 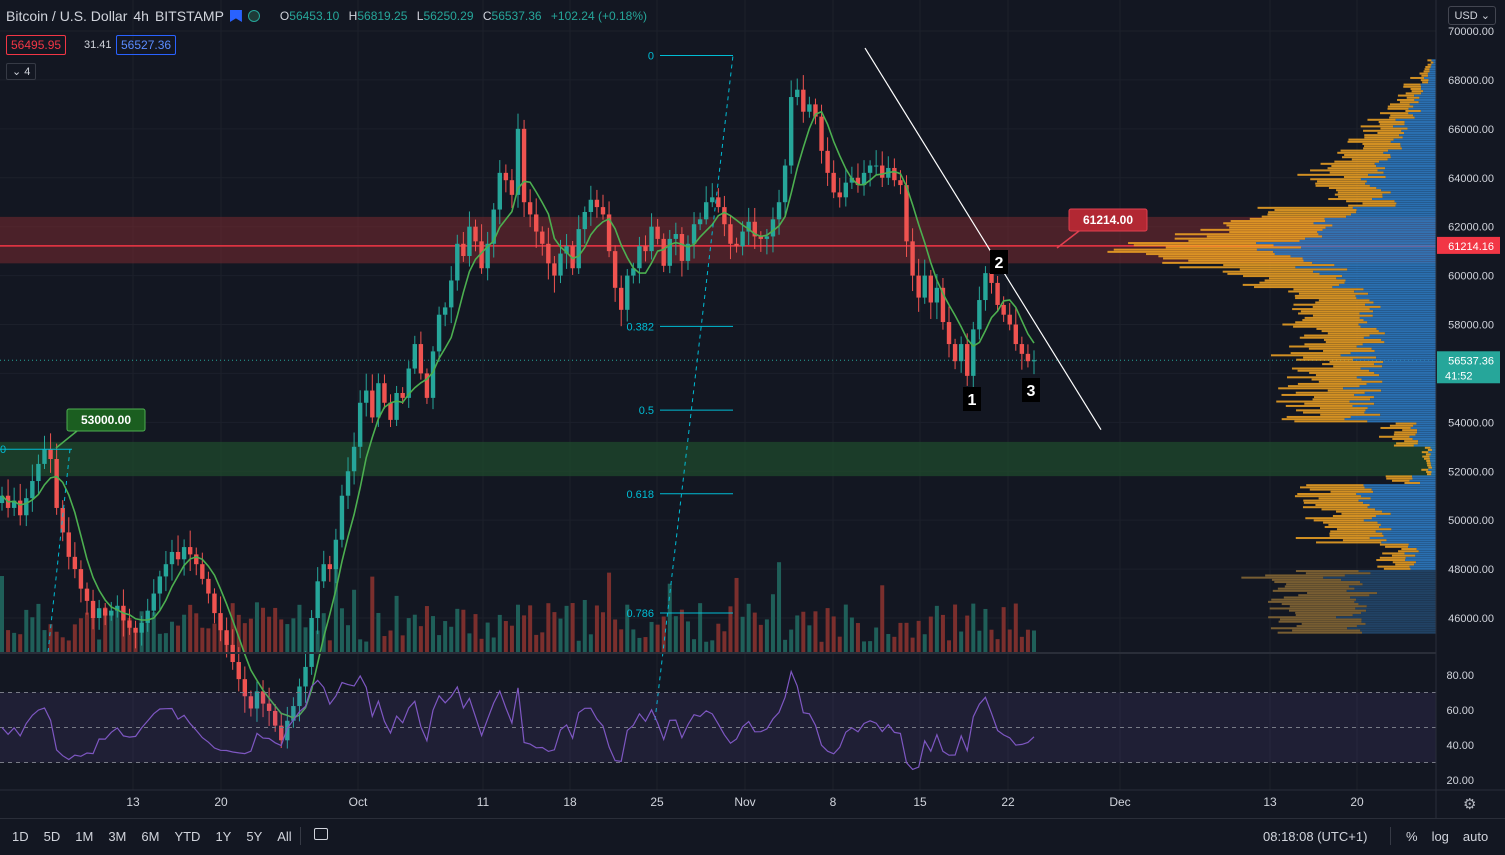 I want to click on symbol-title: Bitcoin / U.S. Dollar, so click(x=67, y=16).